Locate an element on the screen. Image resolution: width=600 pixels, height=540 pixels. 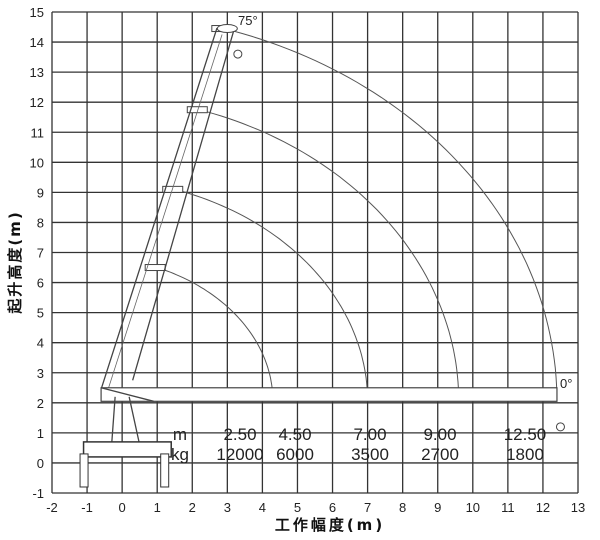
boom-horizontal is located at coordinates (329, 394).